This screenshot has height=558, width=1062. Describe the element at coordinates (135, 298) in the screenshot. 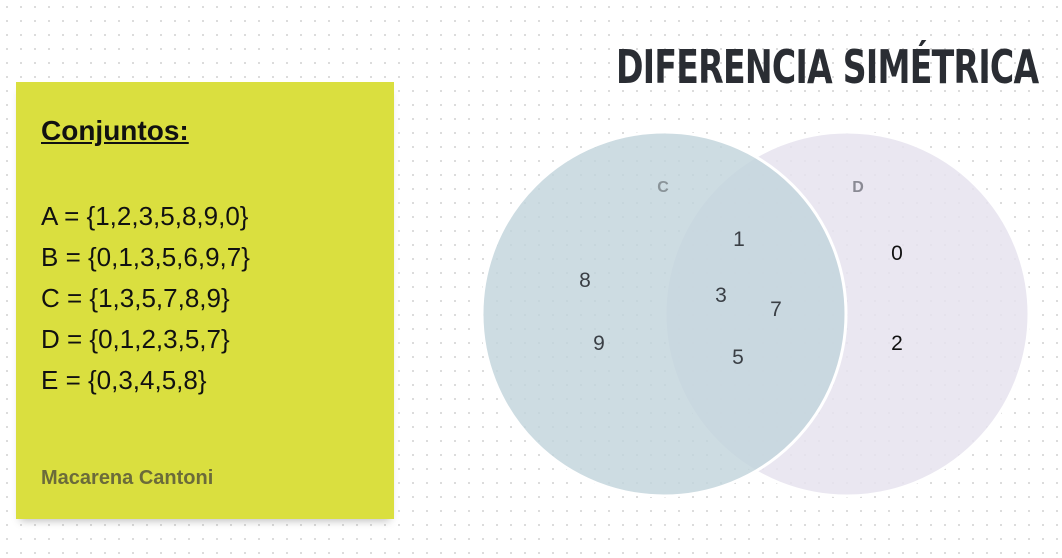

I see `set-c: C = {1,3,5,7,8,9}` at that location.